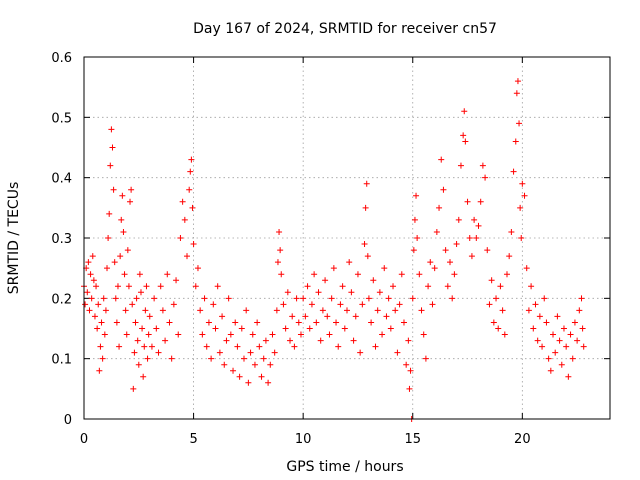 The height and width of the screenshot is (480, 640). Describe the element at coordinates (61, 239) in the screenshot. I see `y-tick-label: 0.3` at that location.